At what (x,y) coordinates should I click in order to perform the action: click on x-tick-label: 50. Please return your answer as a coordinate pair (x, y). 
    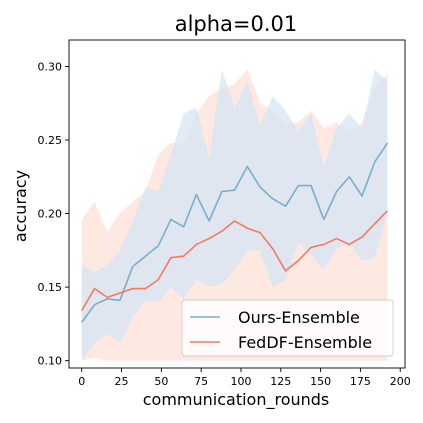
    Looking at the image, I should click on (161, 381).